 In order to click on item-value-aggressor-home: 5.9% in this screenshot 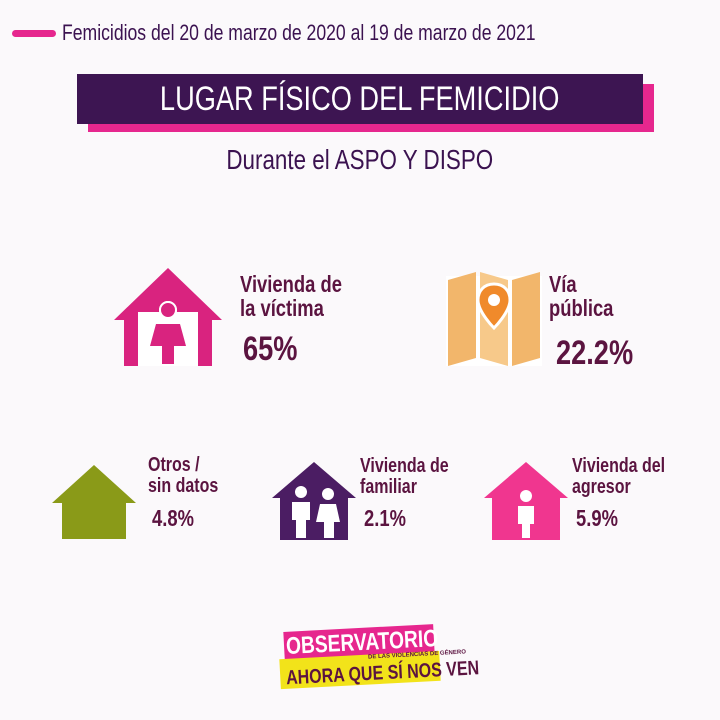, I will do `click(597, 518)`.